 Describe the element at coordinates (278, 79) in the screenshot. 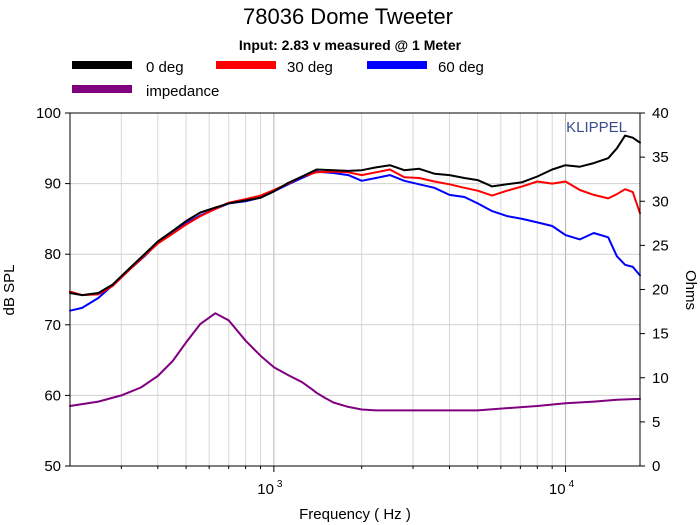

I see `legend: 0 deg 30 deg 60 deg impedance` at that location.